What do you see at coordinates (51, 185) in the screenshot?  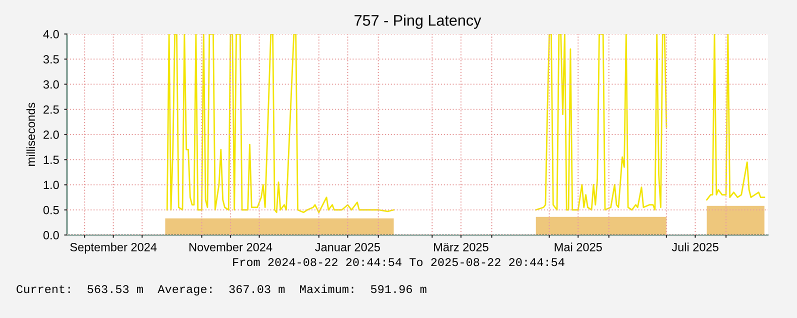 I see `y-tick-label: 1.0` at bounding box center [51, 185].